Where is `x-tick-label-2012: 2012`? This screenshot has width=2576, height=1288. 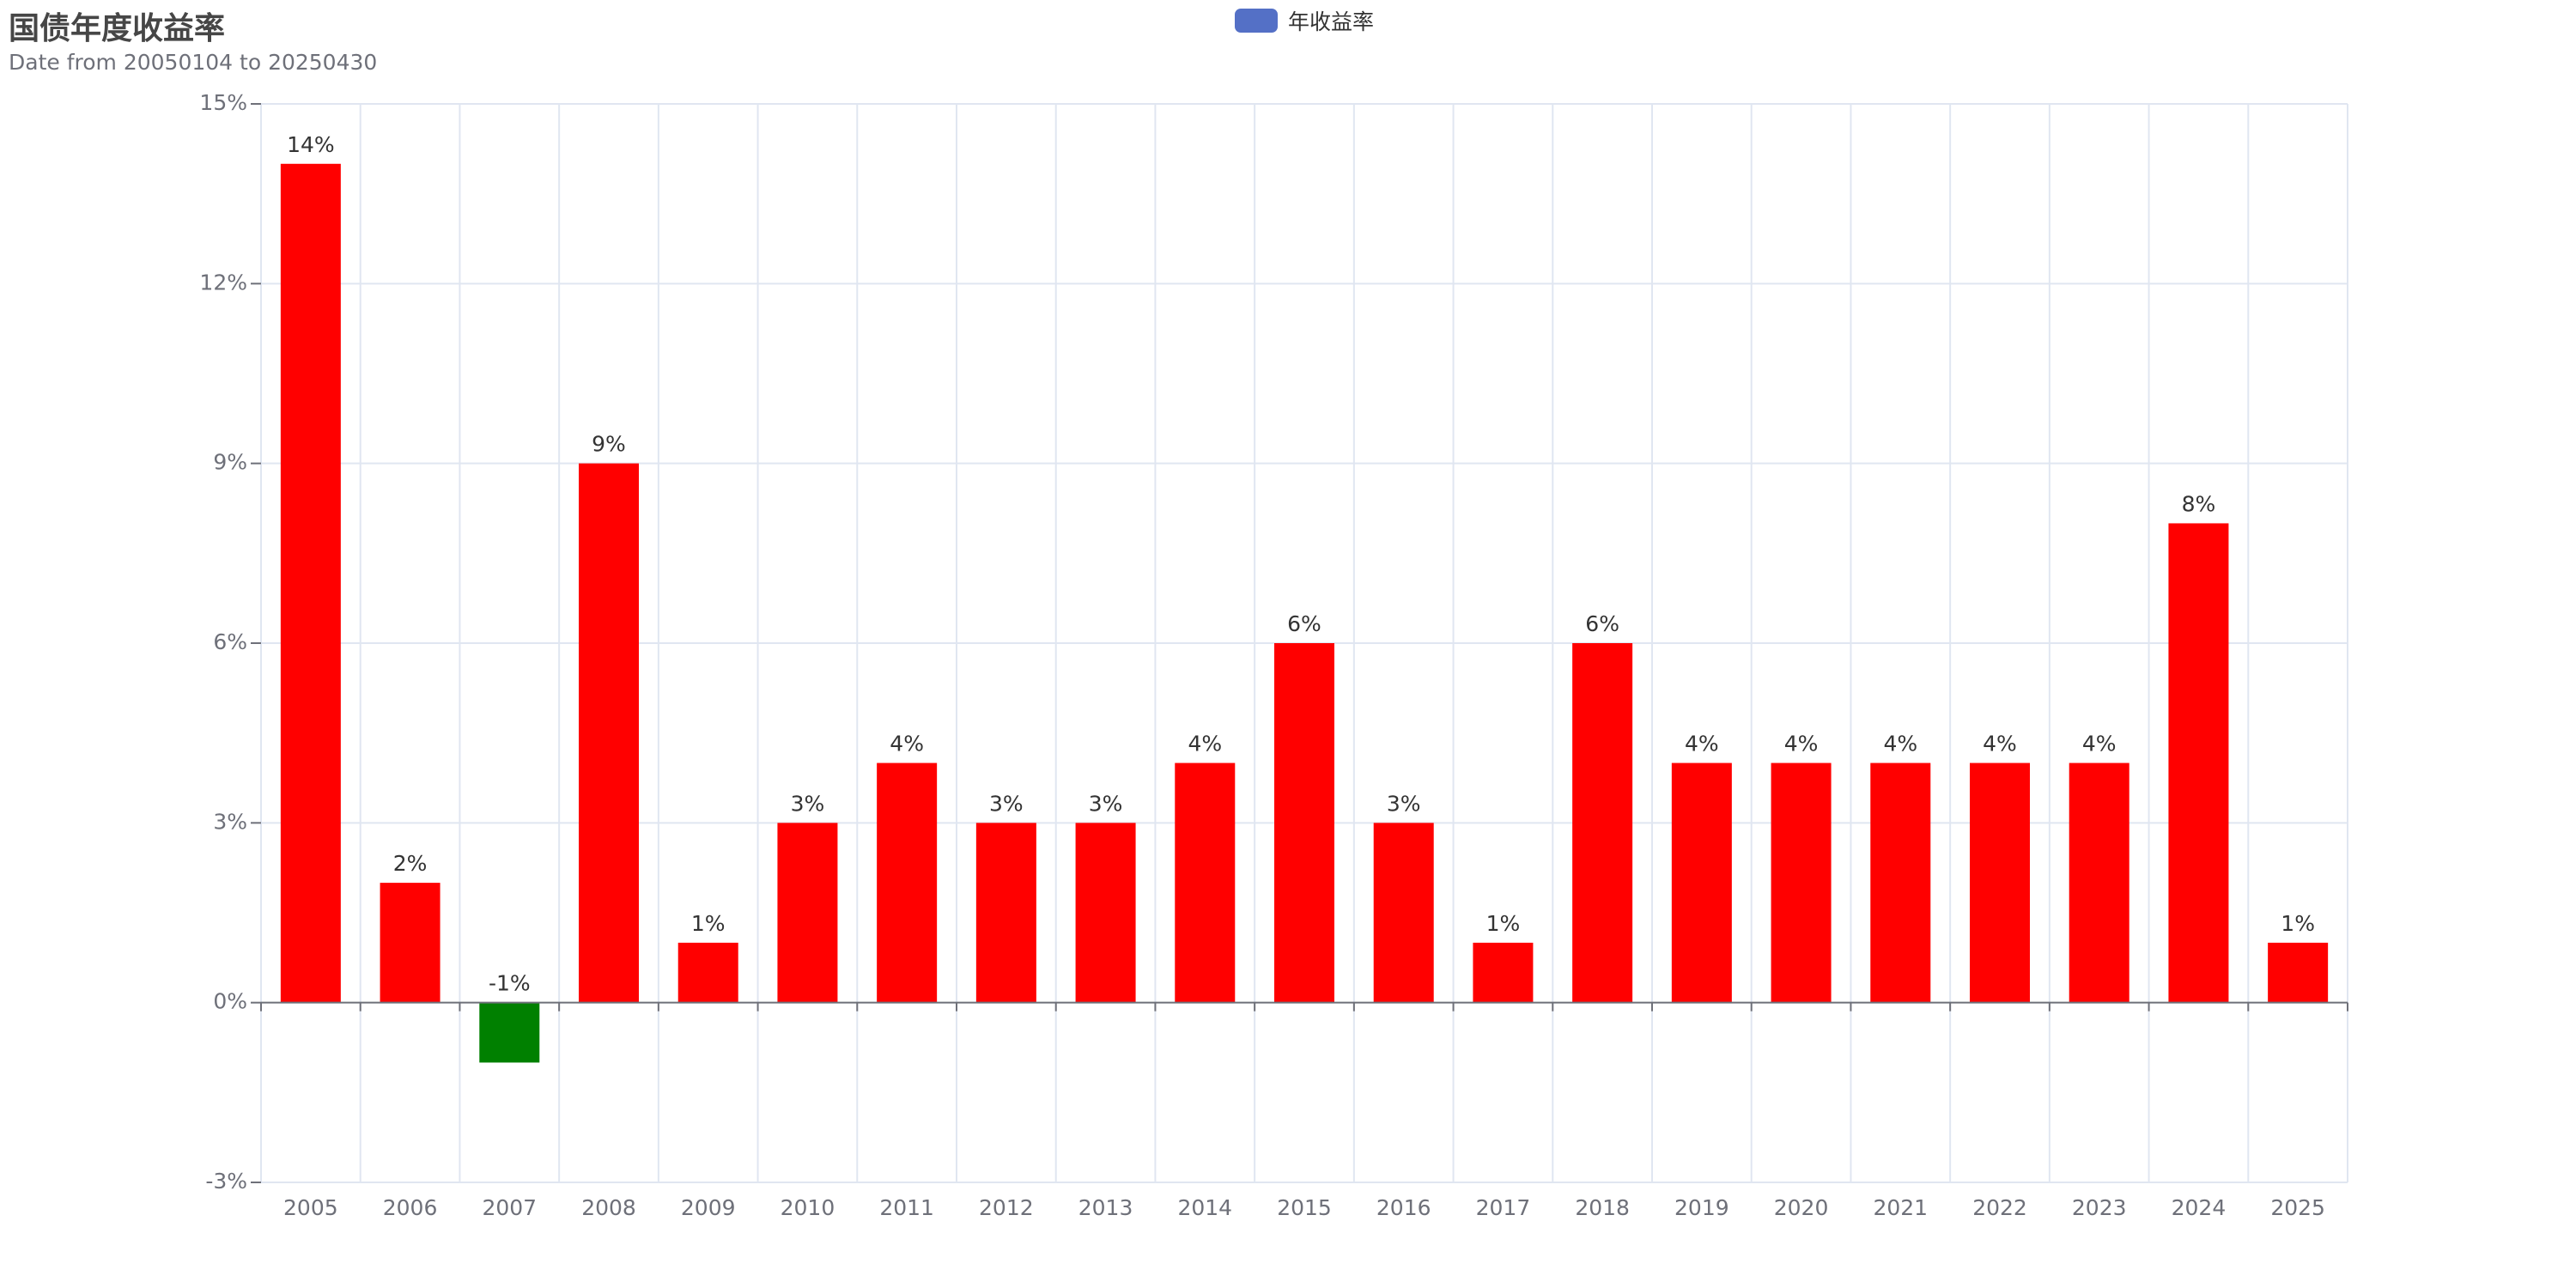 x-tick-label-2012: 2012 is located at coordinates (1006, 1207).